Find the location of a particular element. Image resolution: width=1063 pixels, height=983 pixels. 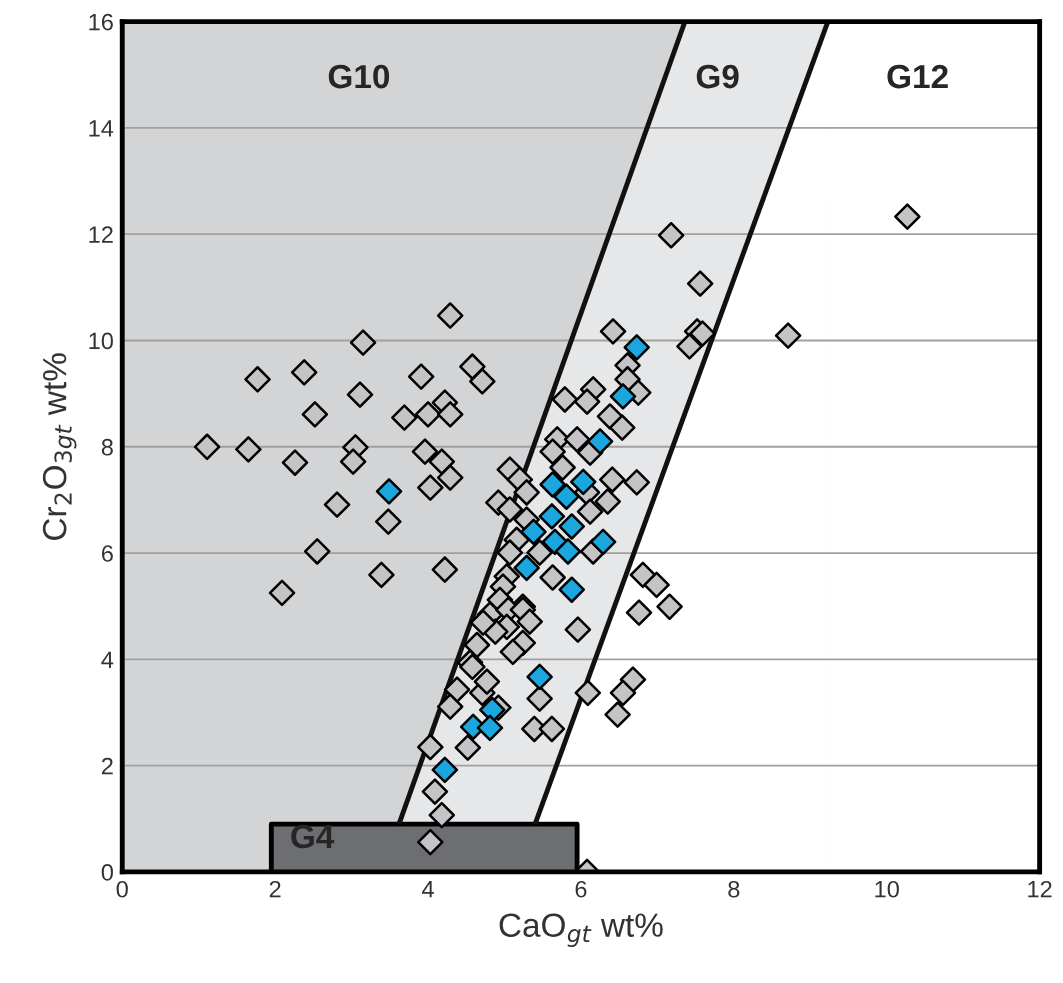

y-tick-label: 12 is located at coordinates (101, 234).